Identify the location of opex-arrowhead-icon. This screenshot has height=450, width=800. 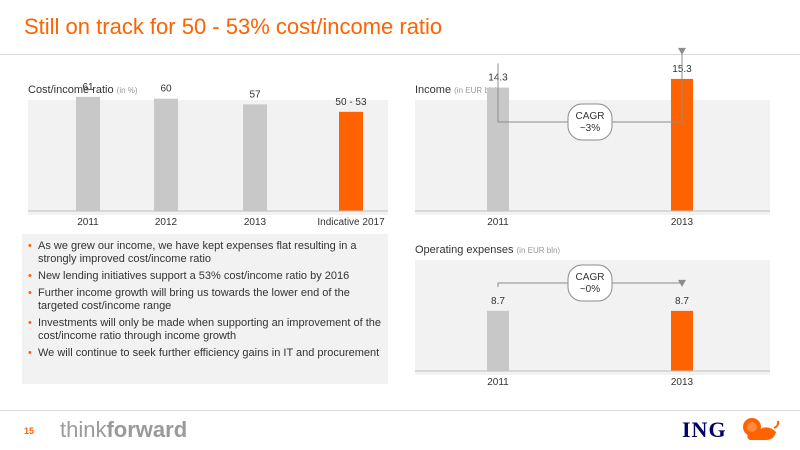
(682, 283).